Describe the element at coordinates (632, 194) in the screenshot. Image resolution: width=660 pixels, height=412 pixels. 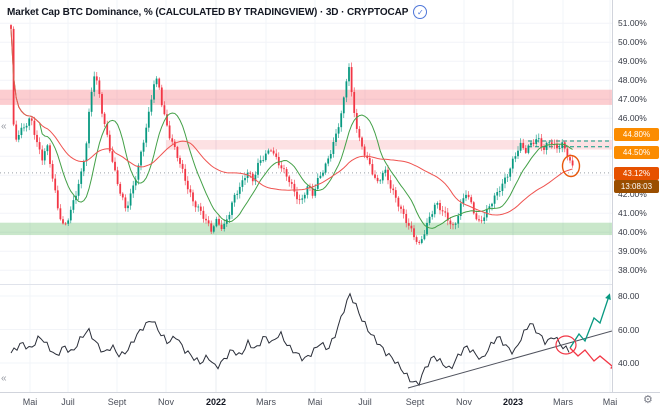
I see `price-axis-label: 42.00%` at that location.